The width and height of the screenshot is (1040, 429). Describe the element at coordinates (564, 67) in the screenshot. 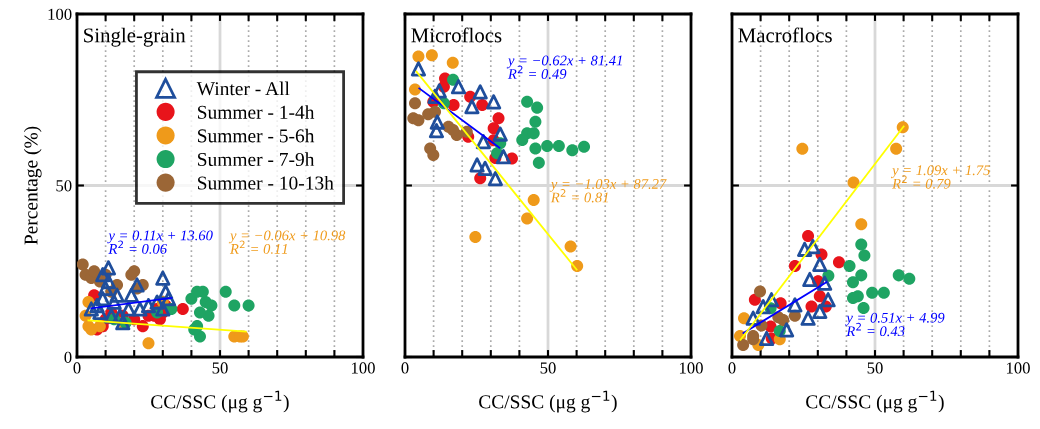

I see `annotation: y = −0.62x + 81.41 R$^{2}$ = 0.49` at that location.